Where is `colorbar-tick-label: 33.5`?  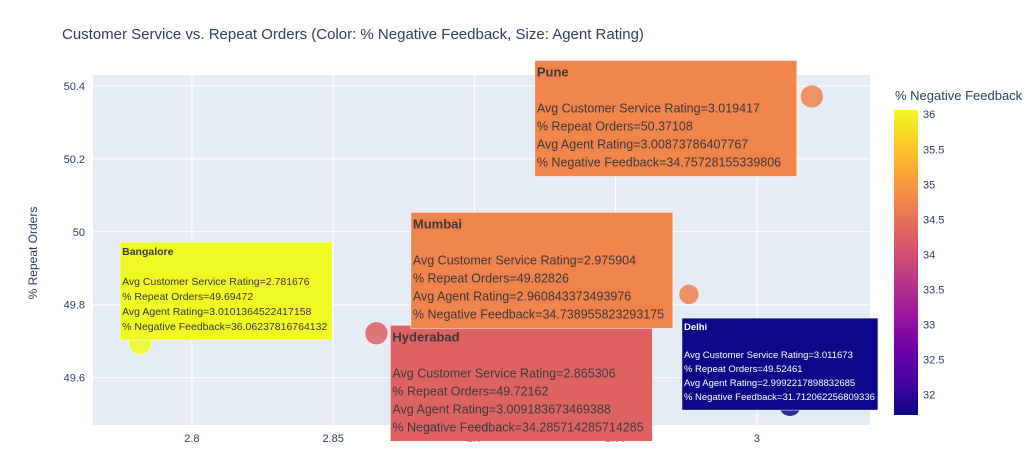 colorbar-tick-label: 33.5 is located at coordinates (933, 290).